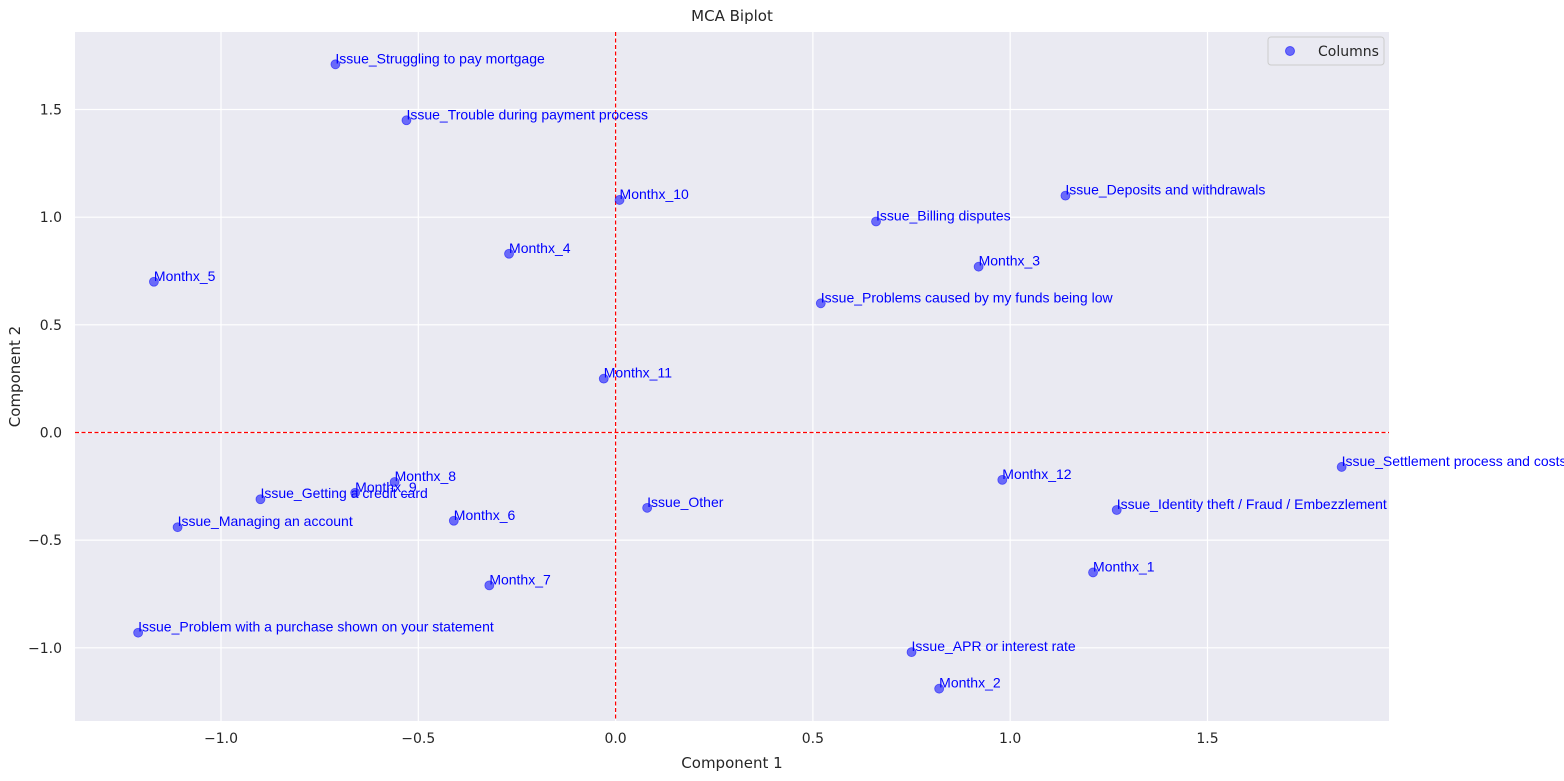  I want to click on point-label: Monthx_8, so click(426, 476).